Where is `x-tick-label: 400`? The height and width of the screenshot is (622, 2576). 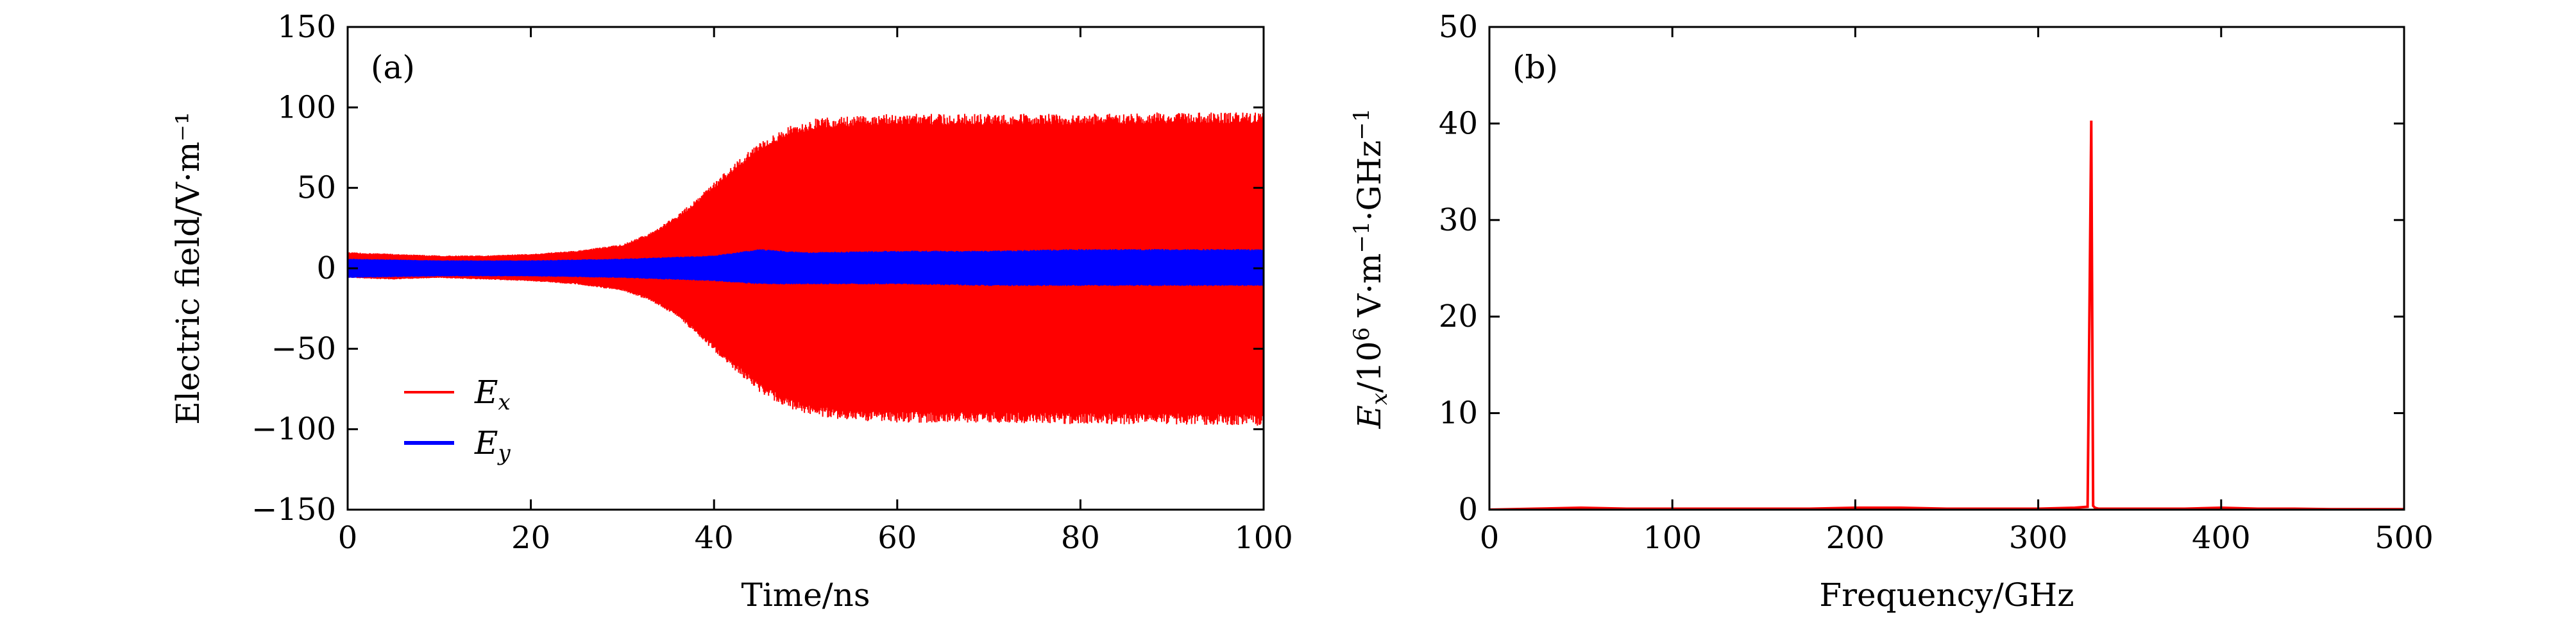
x-tick-label: 400 is located at coordinates (2221, 538).